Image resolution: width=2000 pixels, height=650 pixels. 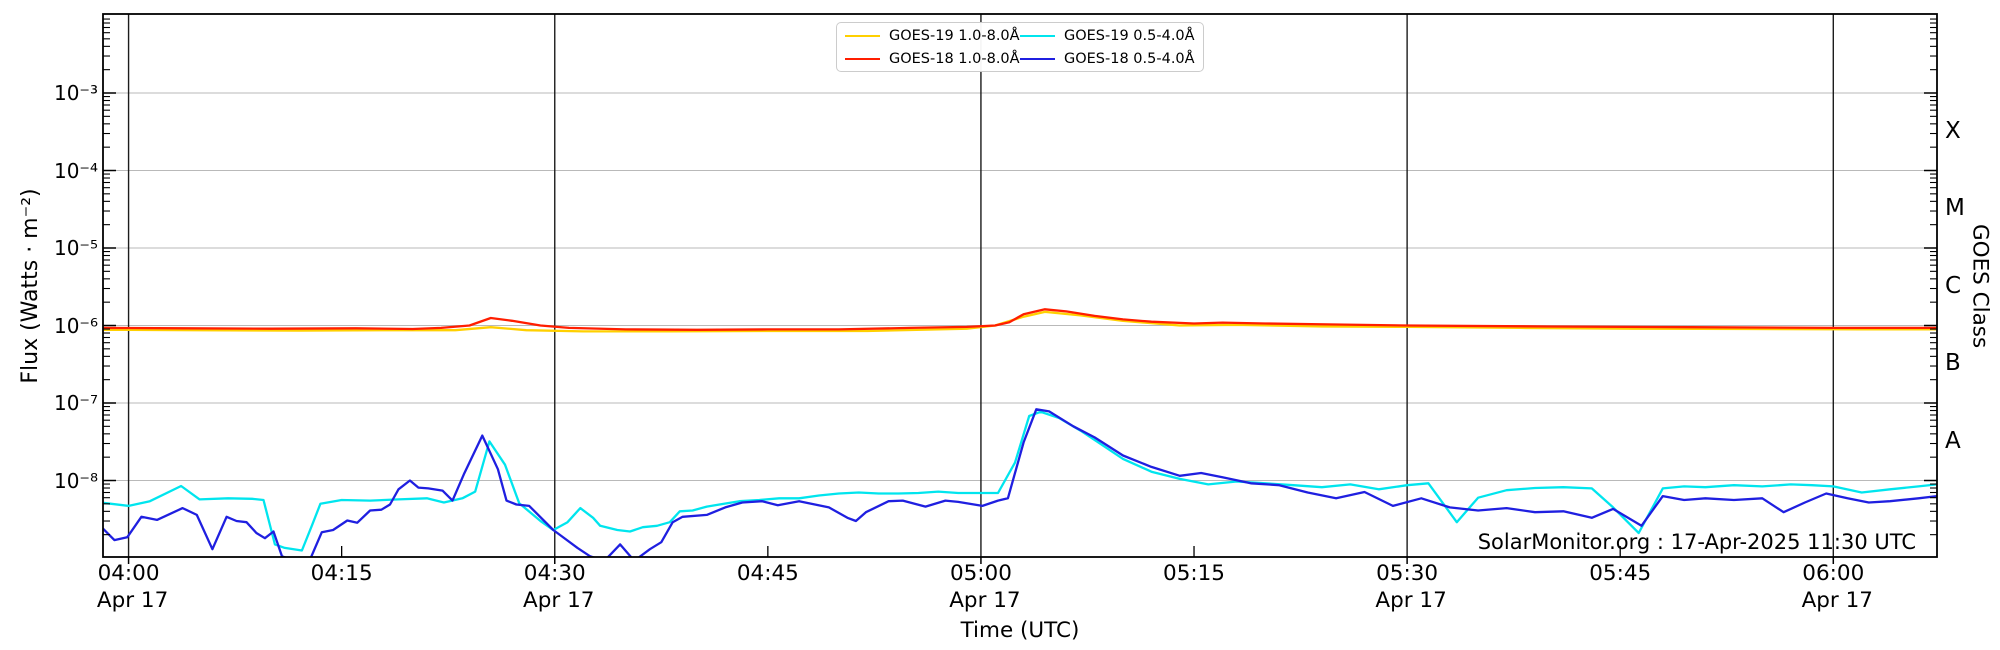 I want to click on x-tick-label: 06:00, so click(x=1833, y=573).